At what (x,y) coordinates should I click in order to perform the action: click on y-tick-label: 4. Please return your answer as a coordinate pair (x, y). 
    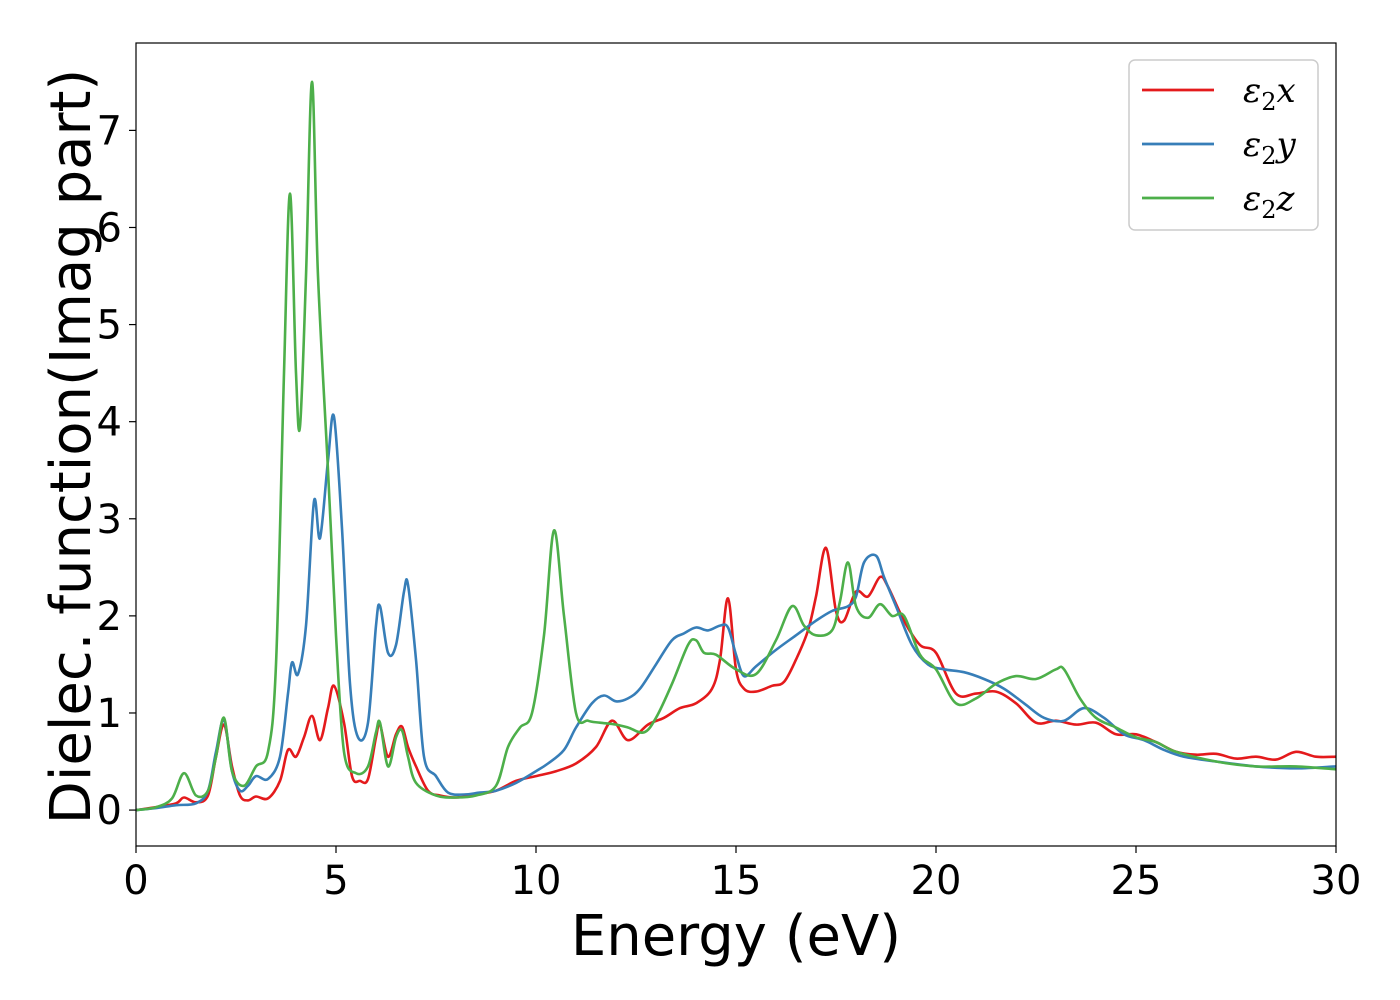
    Looking at the image, I should click on (109, 423).